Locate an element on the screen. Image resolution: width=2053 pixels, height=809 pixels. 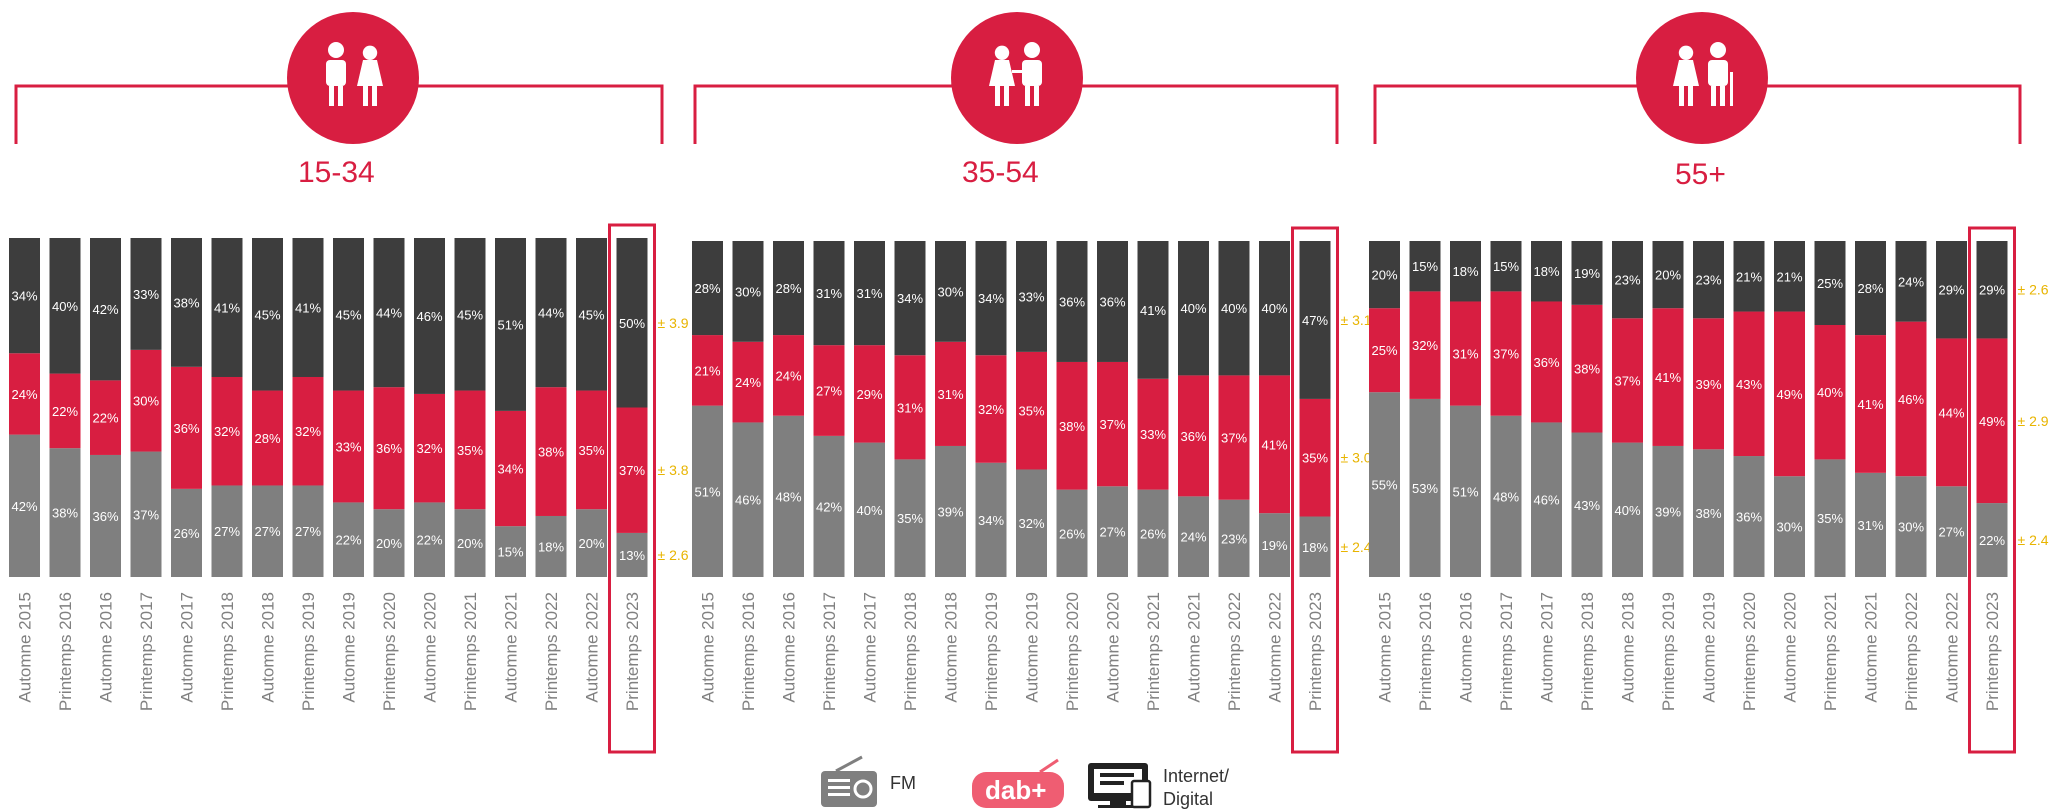
margin-of-error-label: ± 3.8 is located at coordinates (673, 470).